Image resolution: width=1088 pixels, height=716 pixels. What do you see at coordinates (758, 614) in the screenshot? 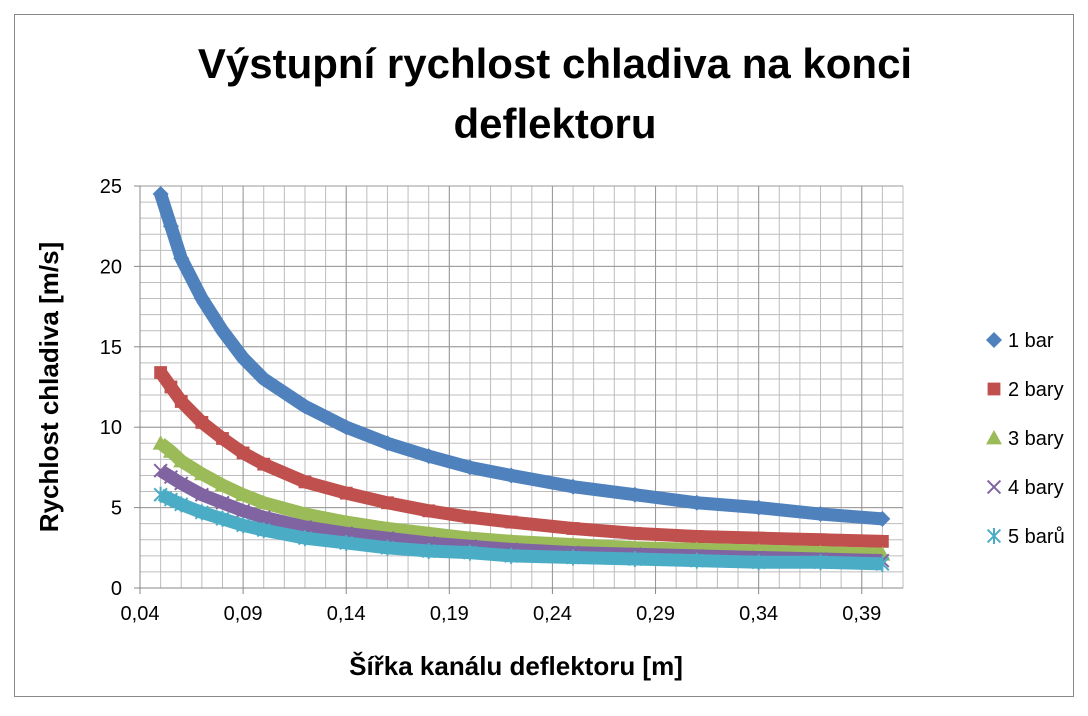
I see `x-tick-label: 0,34` at bounding box center [758, 614].